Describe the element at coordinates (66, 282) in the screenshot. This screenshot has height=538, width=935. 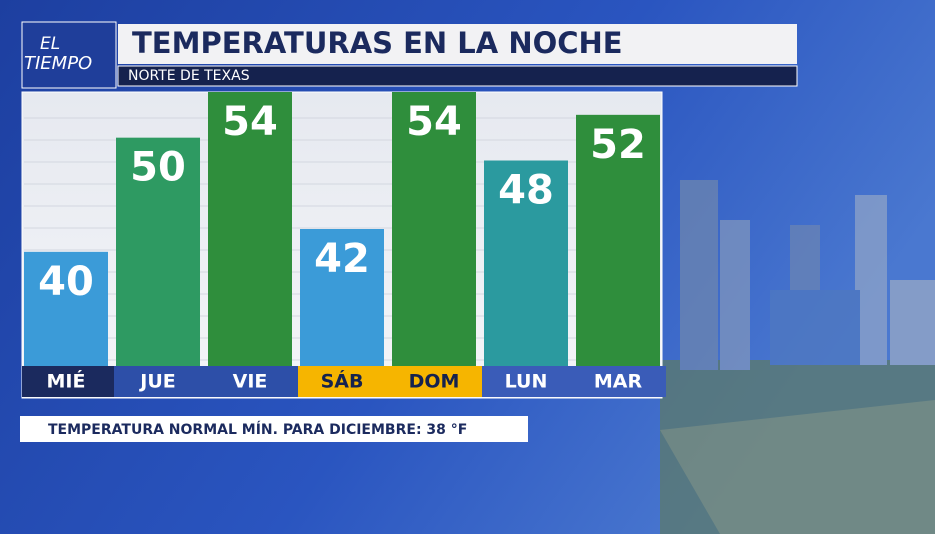
I see `value-label: 40` at that location.